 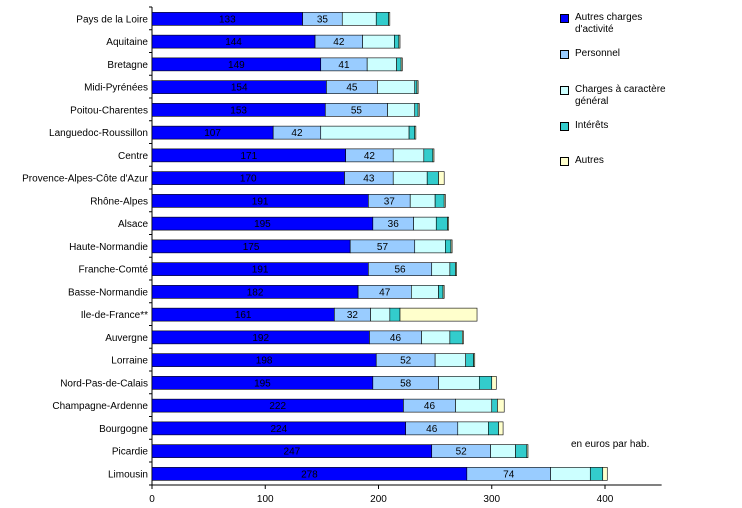 What do you see at coordinates (385, 292) in the screenshot?
I see `data-label: 47` at bounding box center [385, 292].